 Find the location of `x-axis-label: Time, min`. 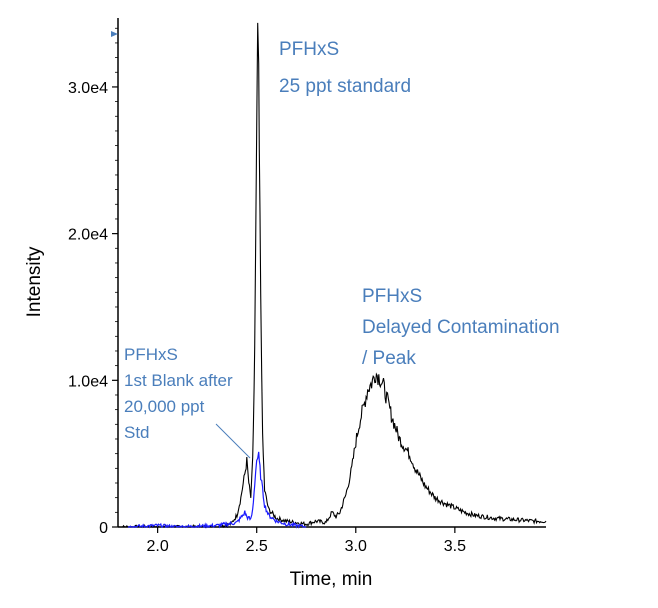

x-axis-label: Time, min is located at coordinates (331, 579).